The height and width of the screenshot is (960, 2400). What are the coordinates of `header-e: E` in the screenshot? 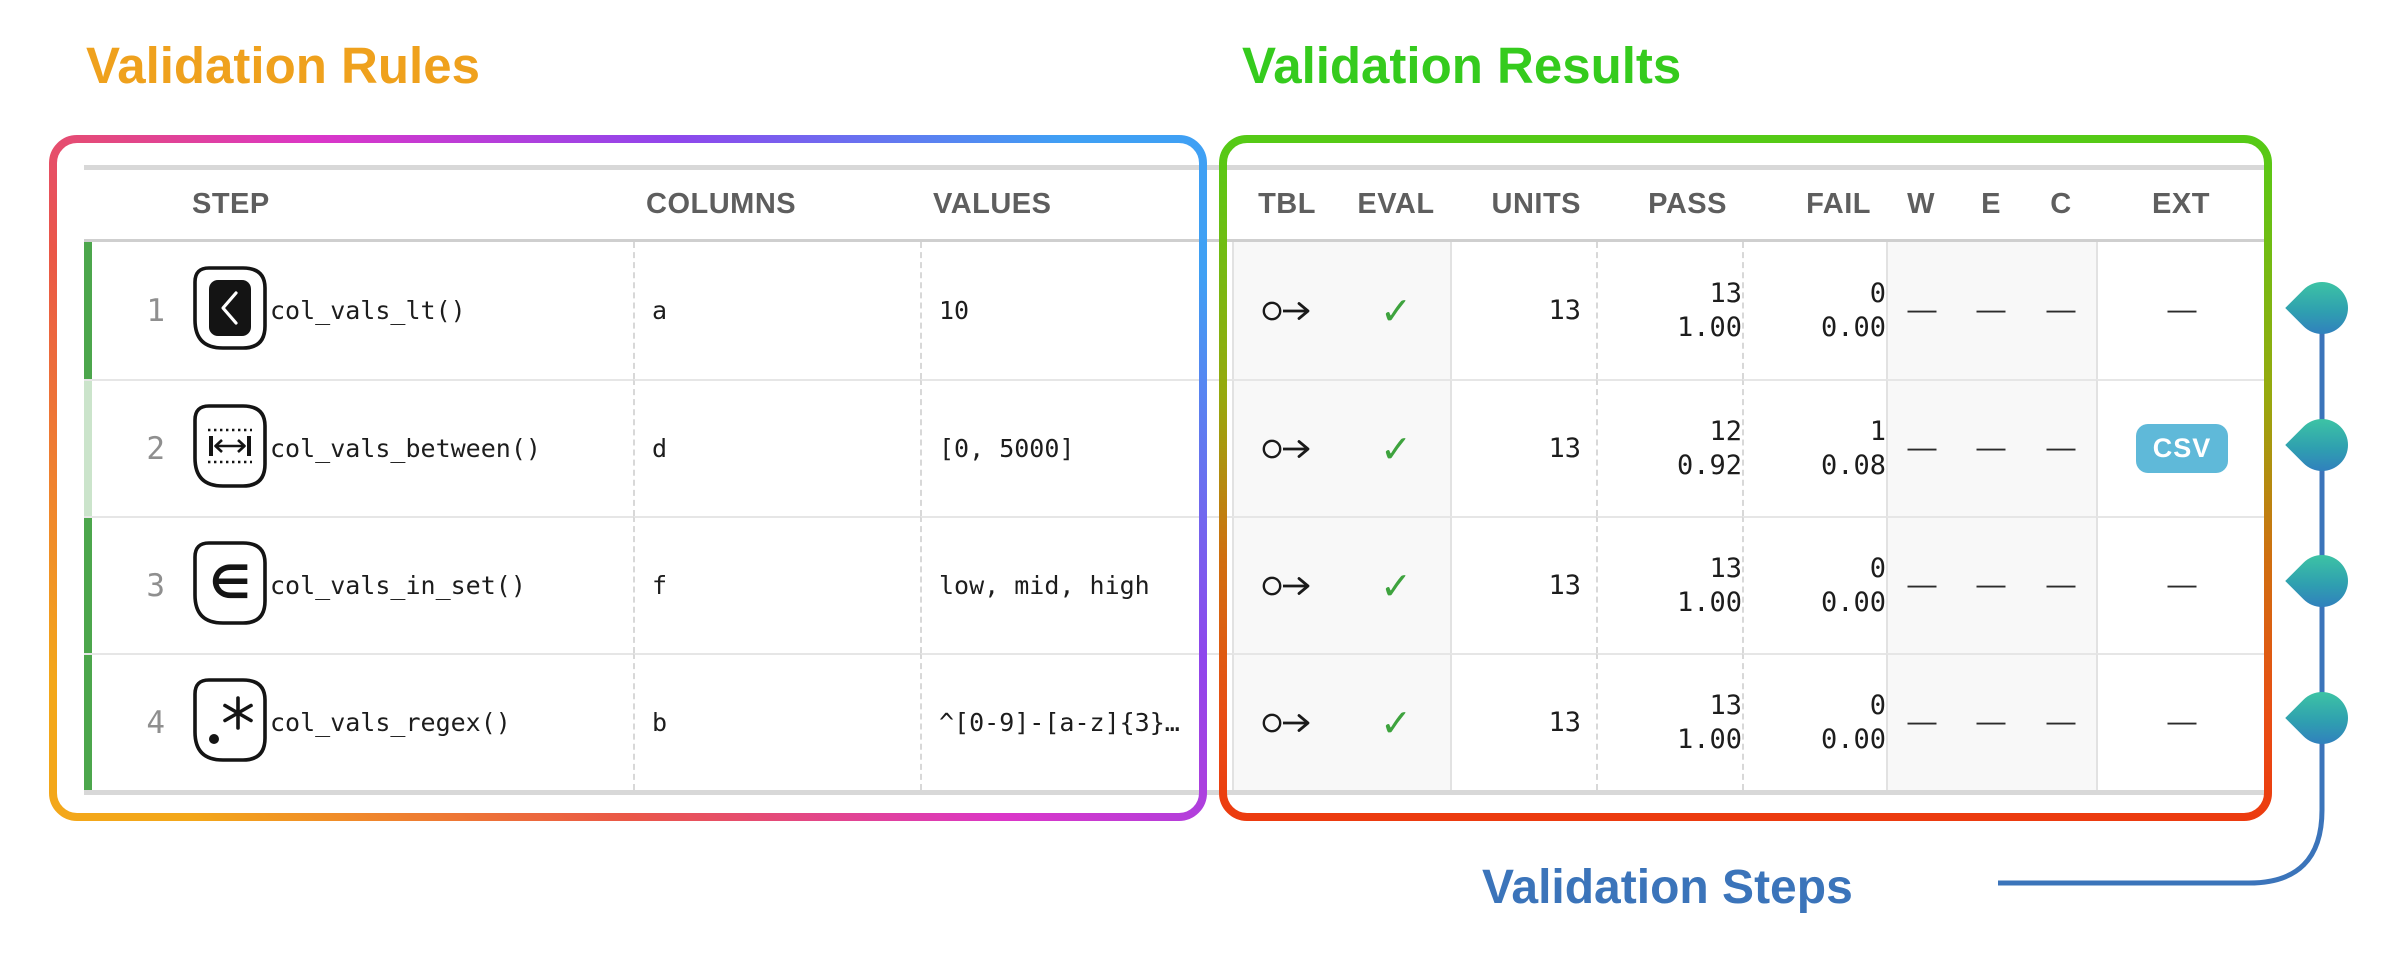 It's located at (1991, 206).